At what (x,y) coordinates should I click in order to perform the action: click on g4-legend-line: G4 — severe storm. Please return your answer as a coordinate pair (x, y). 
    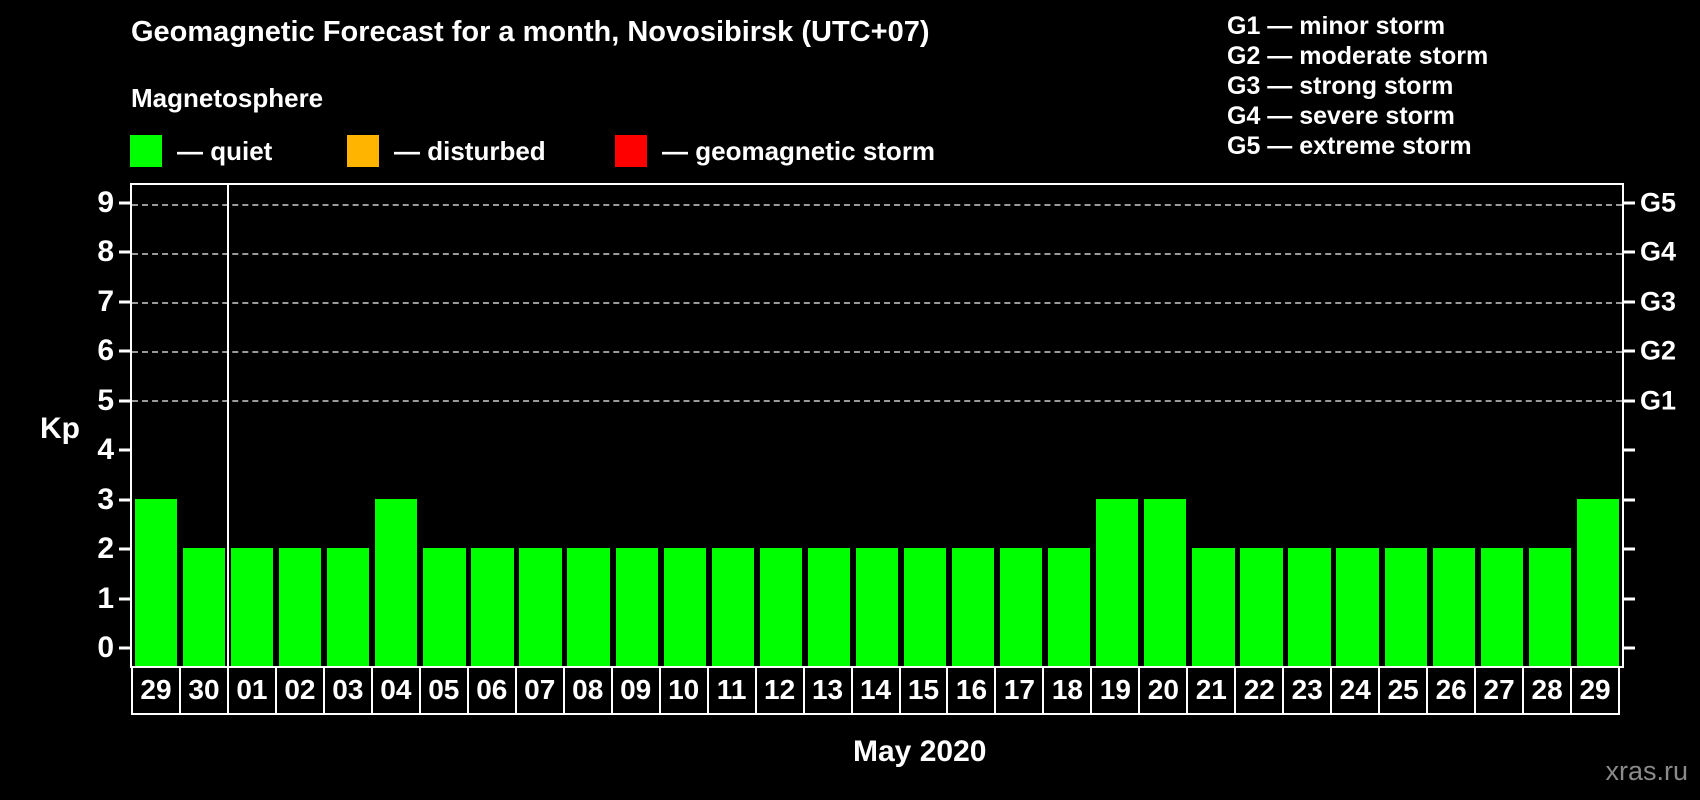
    Looking at the image, I should click on (1341, 116).